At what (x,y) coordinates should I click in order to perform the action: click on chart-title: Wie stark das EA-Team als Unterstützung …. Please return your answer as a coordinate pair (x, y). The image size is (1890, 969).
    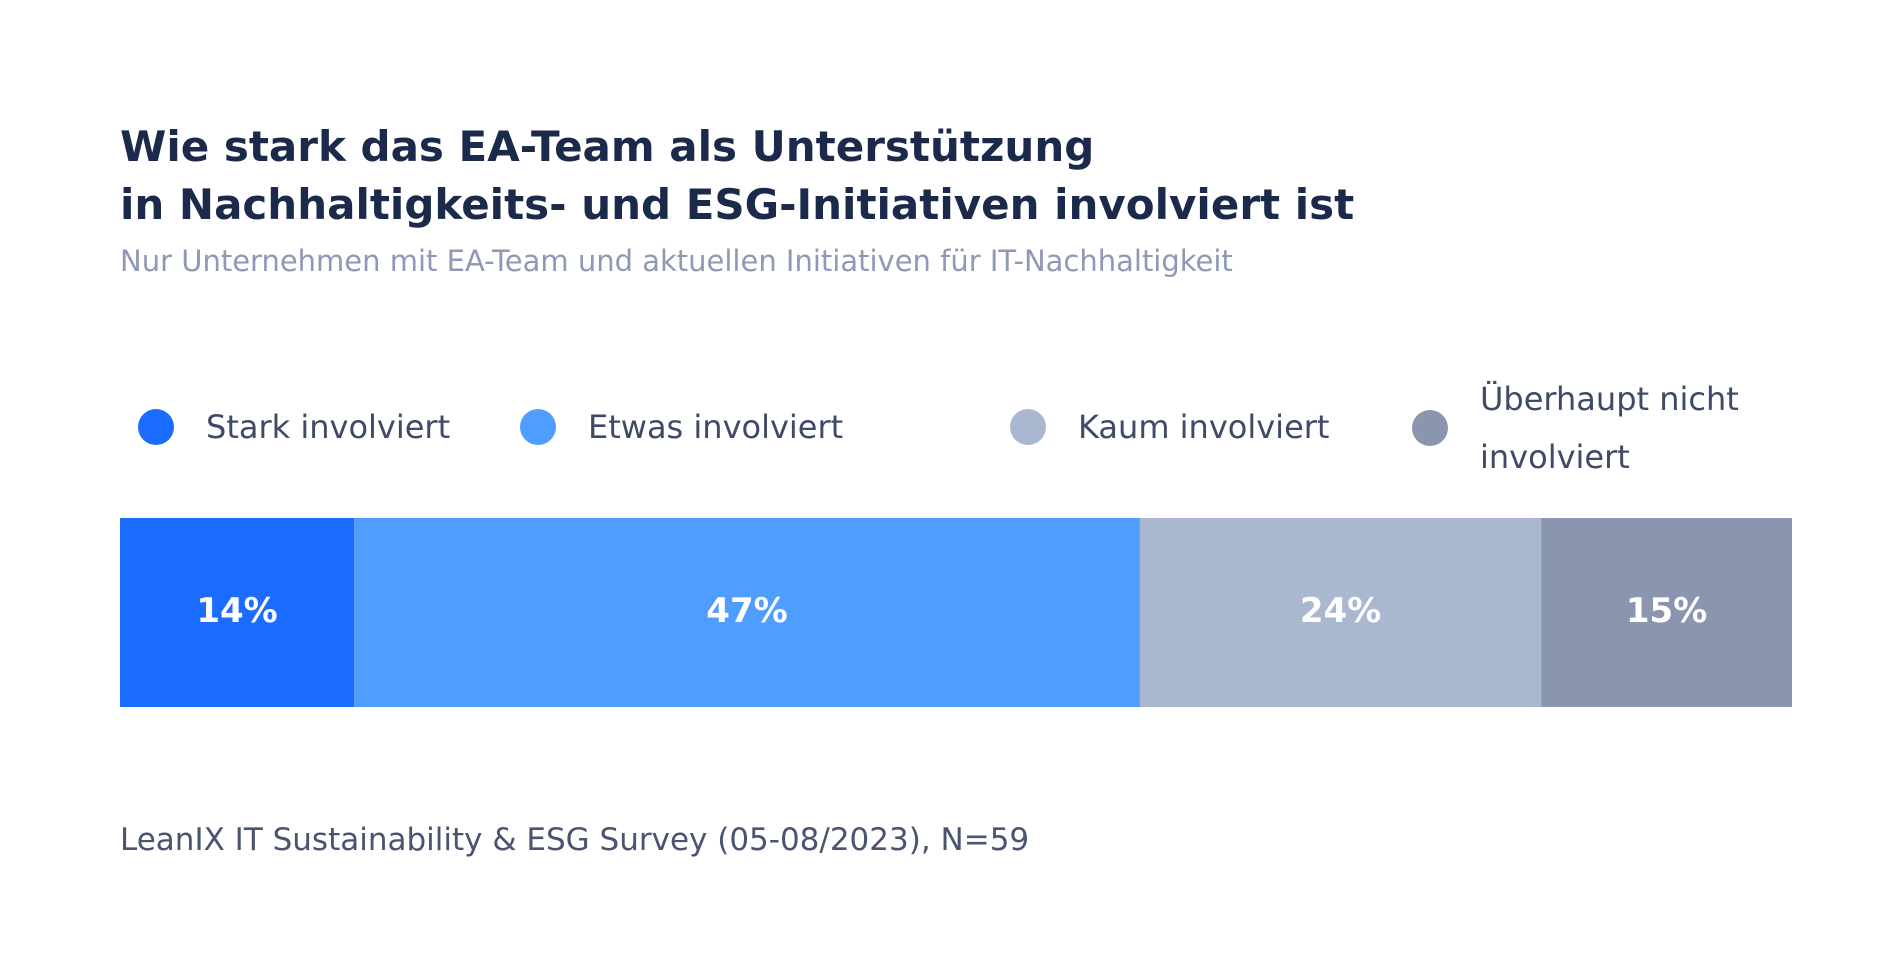
    Looking at the image, I should click on (737, 176).